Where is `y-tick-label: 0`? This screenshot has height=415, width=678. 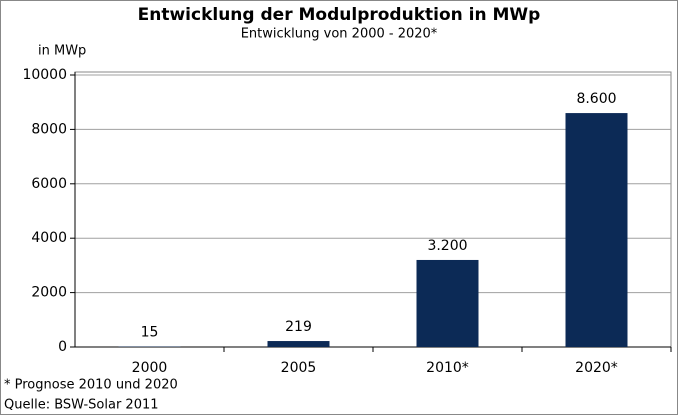
y-tick-label: 0 is located at coordinates (62, 347).